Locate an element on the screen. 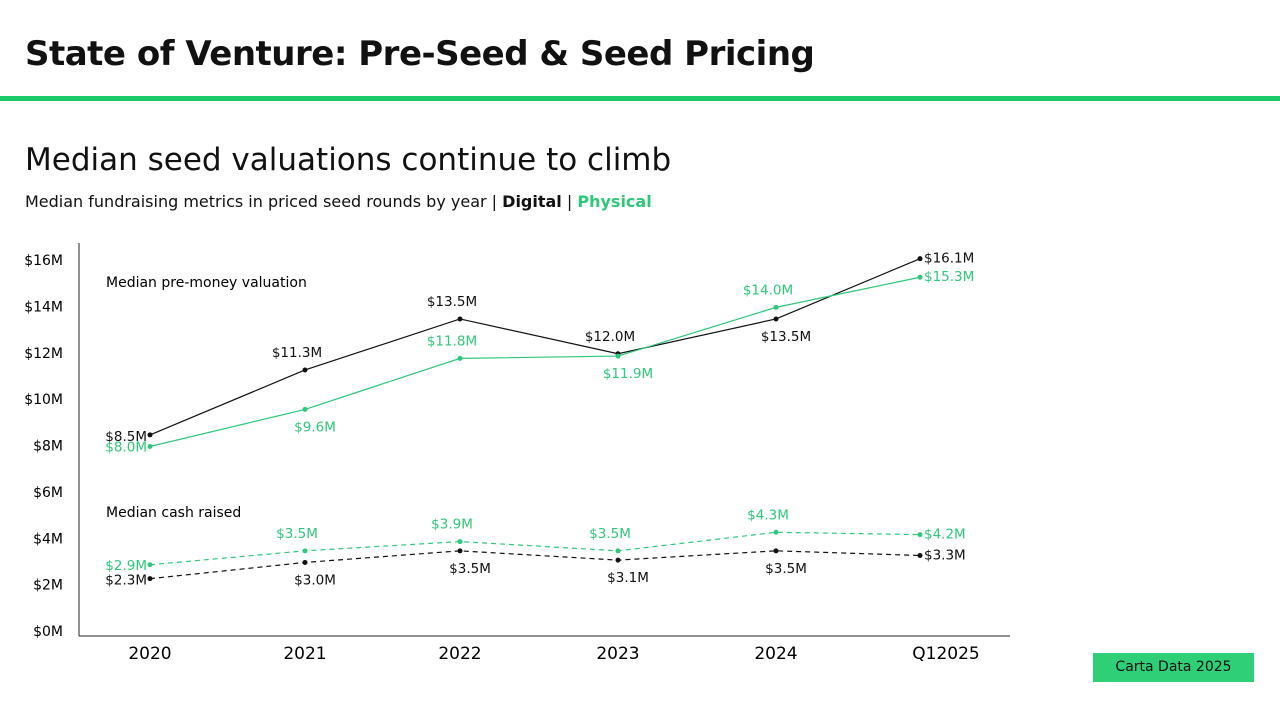 The image size is (1280, 720). value-label: $2.3M is located at coordinates (126, 581).